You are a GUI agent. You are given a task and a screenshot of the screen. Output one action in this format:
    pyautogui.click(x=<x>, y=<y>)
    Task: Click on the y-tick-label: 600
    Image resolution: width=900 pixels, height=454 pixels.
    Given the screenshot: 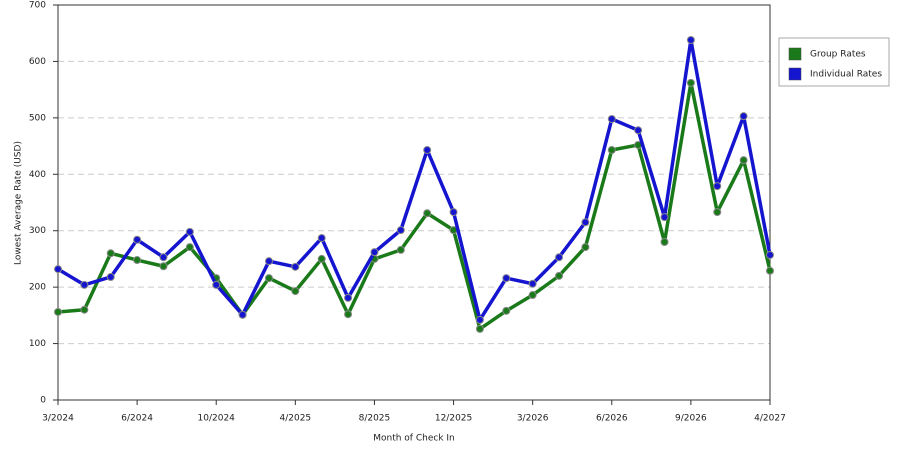 What is the action you would take?
    pyautogui.click(x=37, y=62)
    